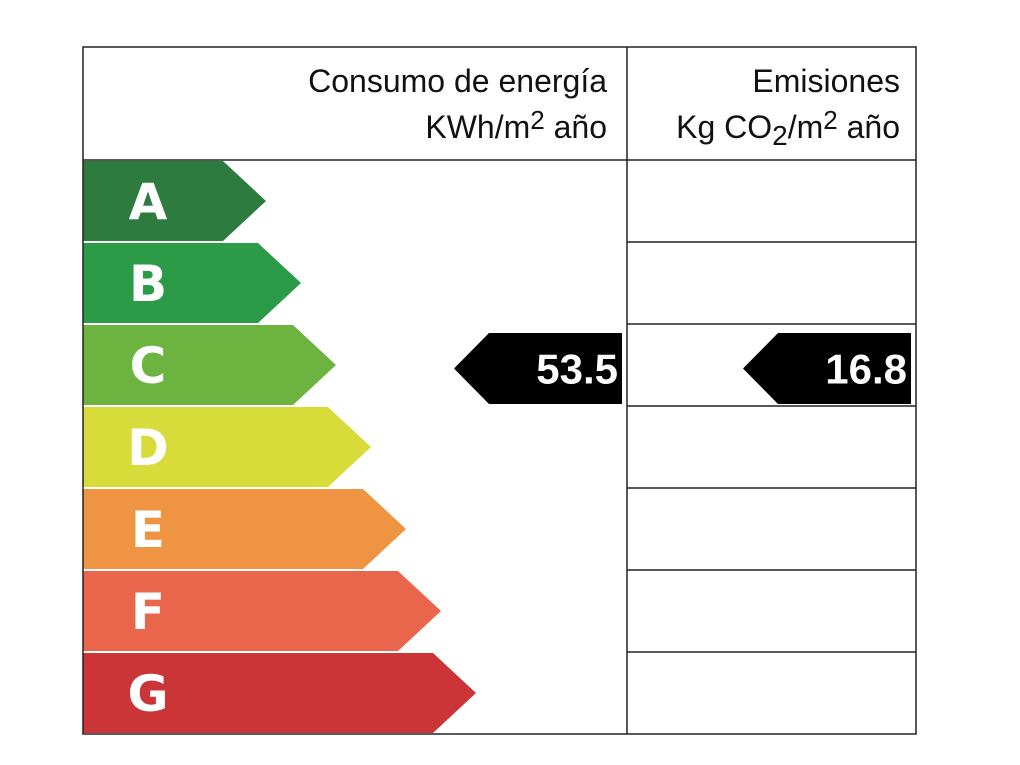  Describe the element at coordinates (148, 530) in the screenshot. I see `rating-letter: E` at that location.